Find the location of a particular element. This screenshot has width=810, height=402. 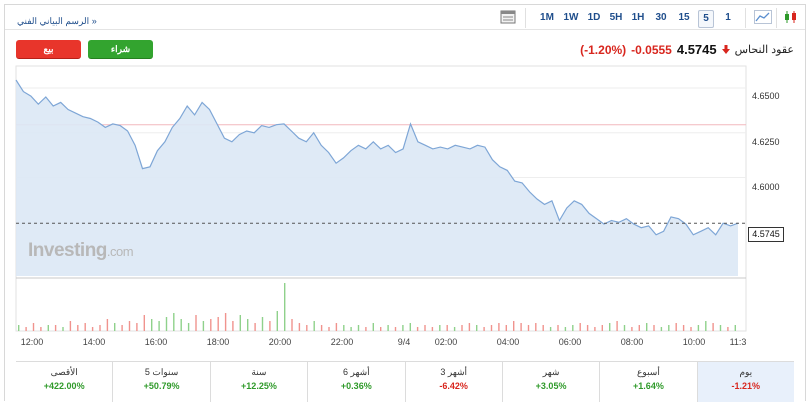

x-tick-label: 04:00 is located at coordinates (508, 342).